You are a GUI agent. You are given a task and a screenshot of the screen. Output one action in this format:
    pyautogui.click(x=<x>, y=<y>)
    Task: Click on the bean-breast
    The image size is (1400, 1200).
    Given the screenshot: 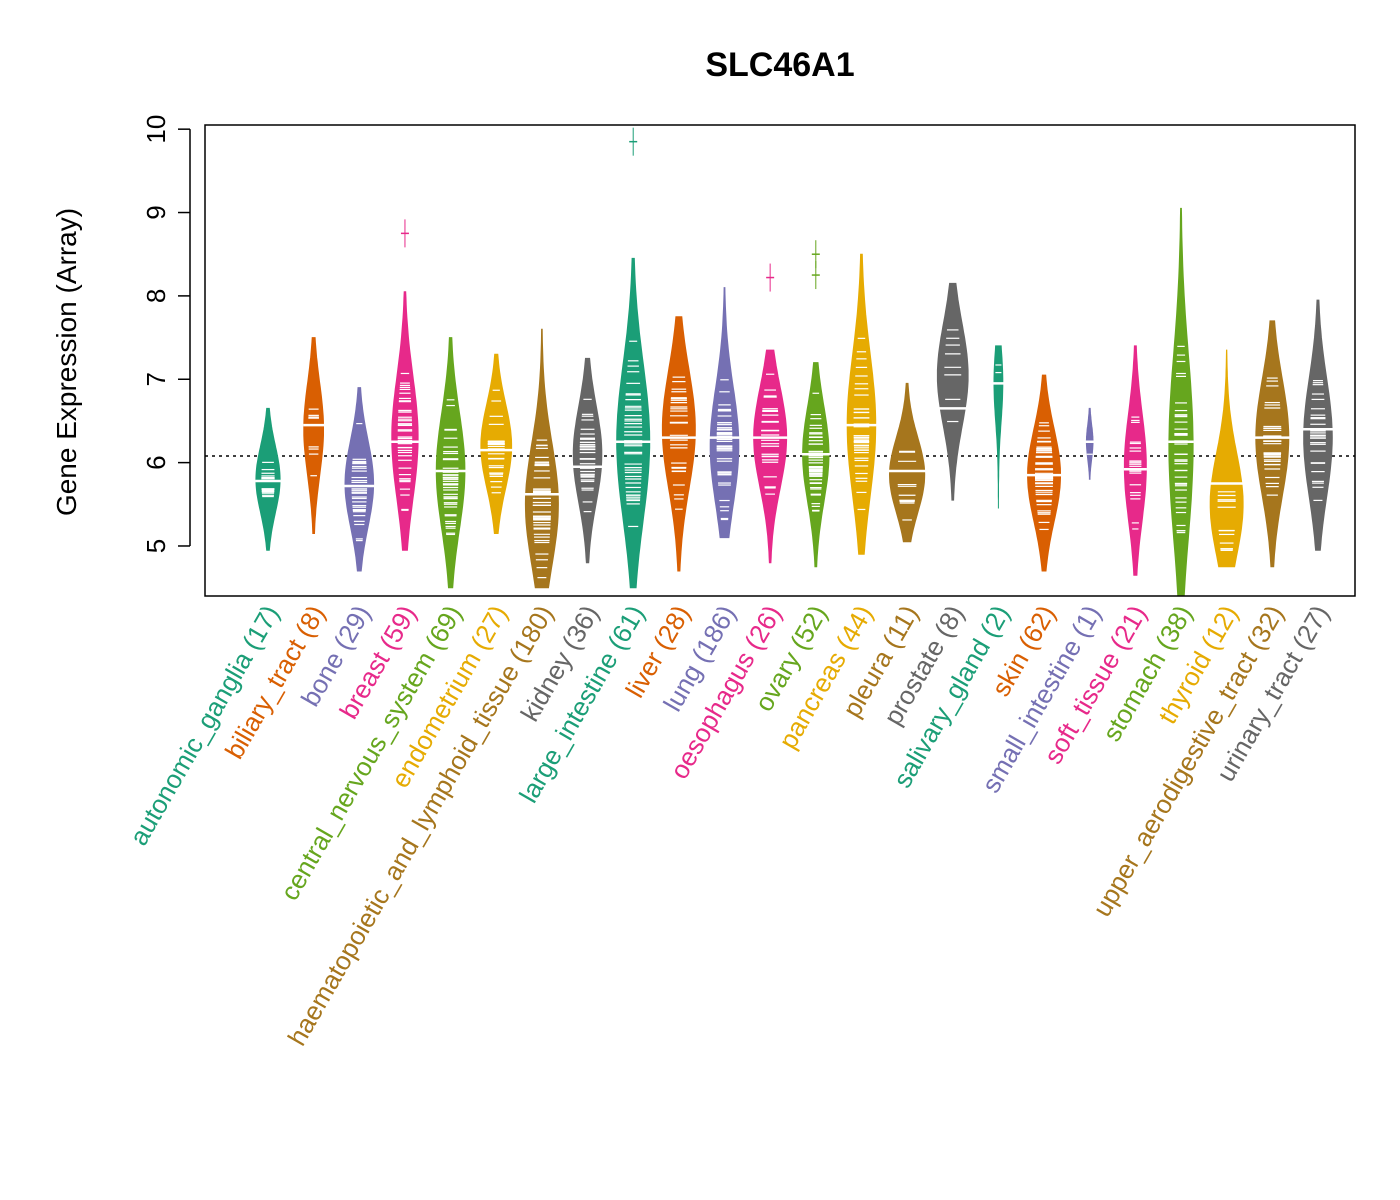 What is the action you would take?
    pyautogui.click(x=405, y=385)
    